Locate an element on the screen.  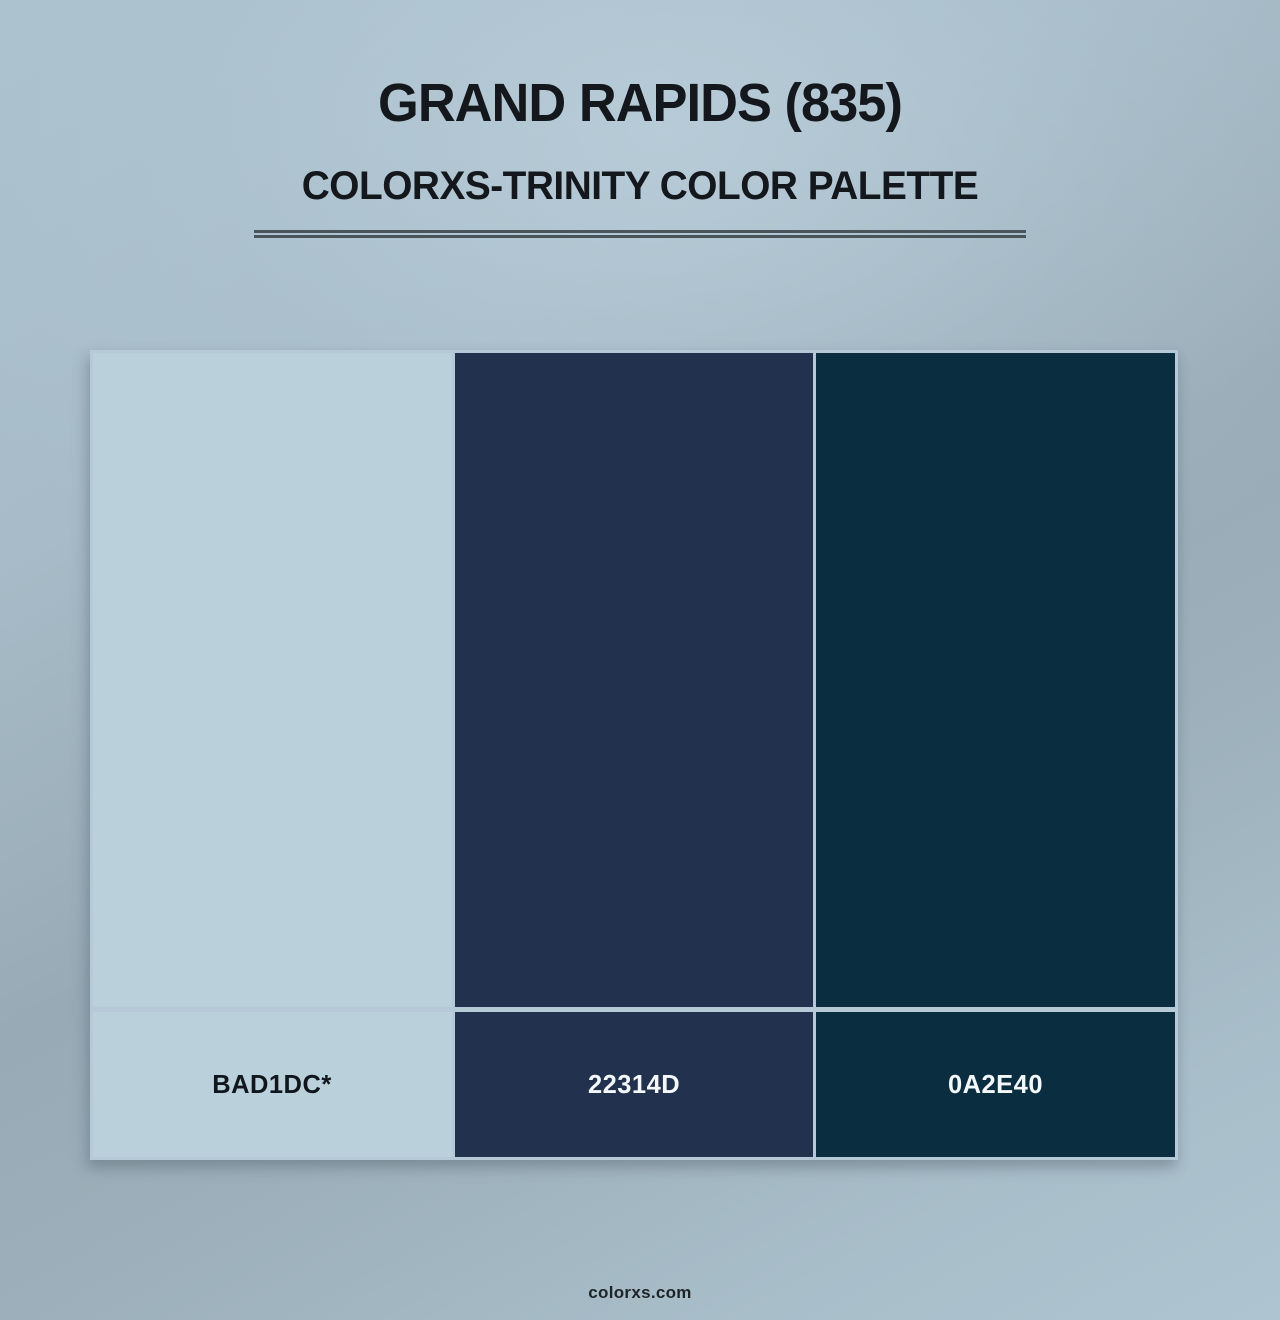
swatch-hex-label-1: BAD1DC* is located at coordinates (272, 1084).